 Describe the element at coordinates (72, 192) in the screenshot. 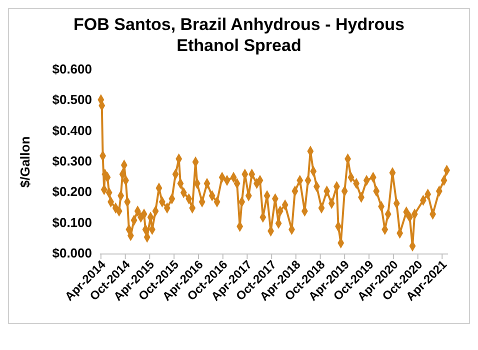

I see `y-tick-label: $0.200` at that location.